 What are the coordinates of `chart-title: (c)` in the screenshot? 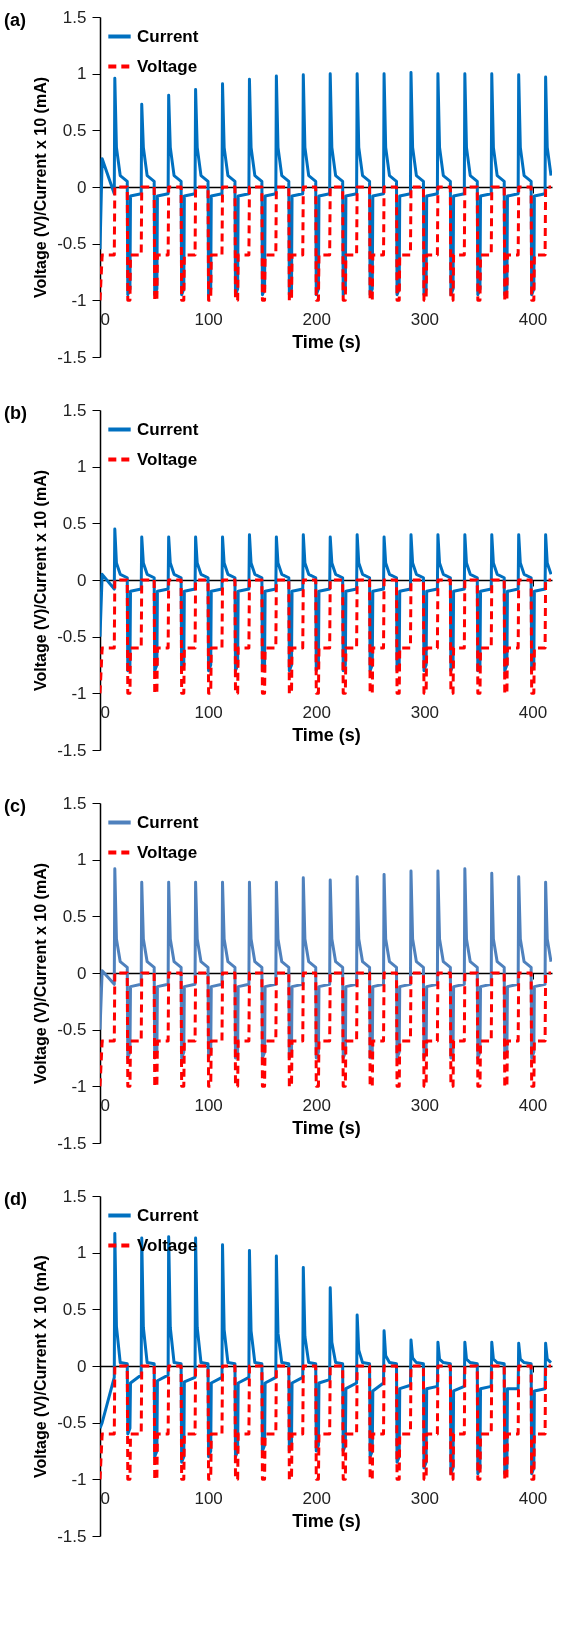 It's located at (15, 806).